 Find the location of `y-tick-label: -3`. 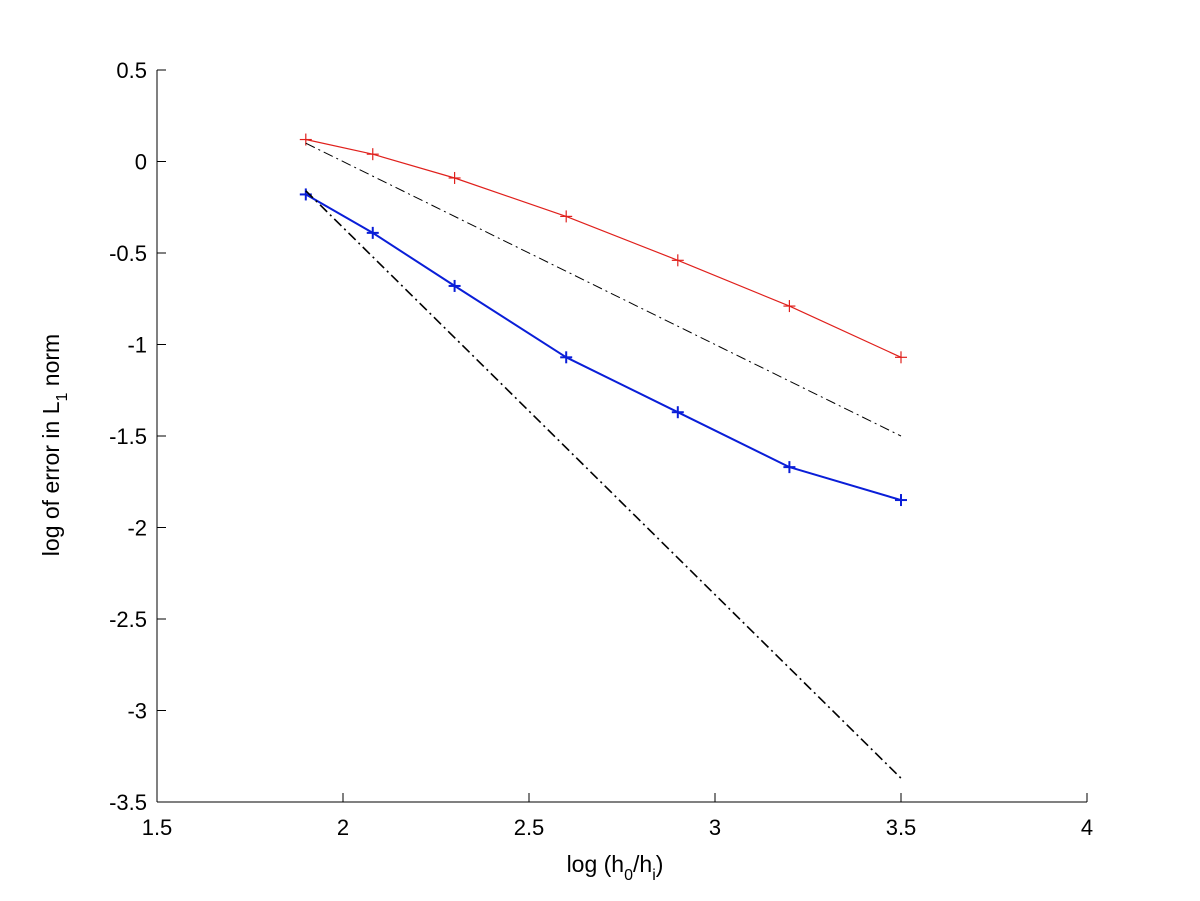

y-tick-label: -3 is located at coordinates (137, 711).